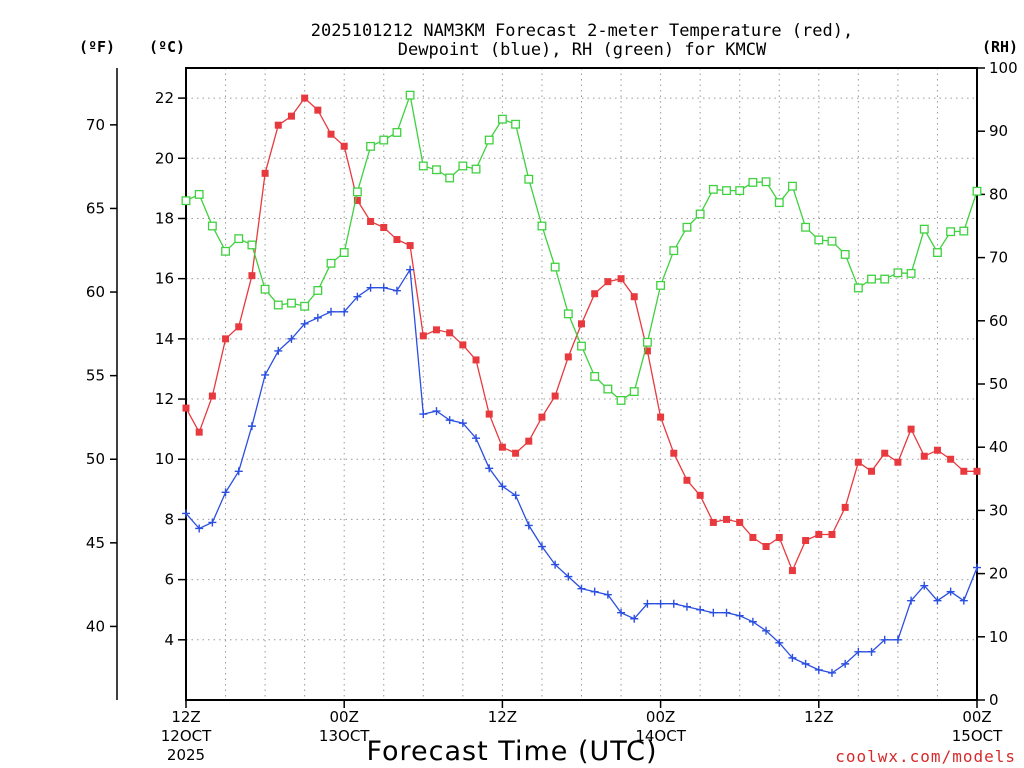 The height and width of the screenshot is (768, 1024). I want to click on fahrenheit-tick-label: 50, so click(95, 459).